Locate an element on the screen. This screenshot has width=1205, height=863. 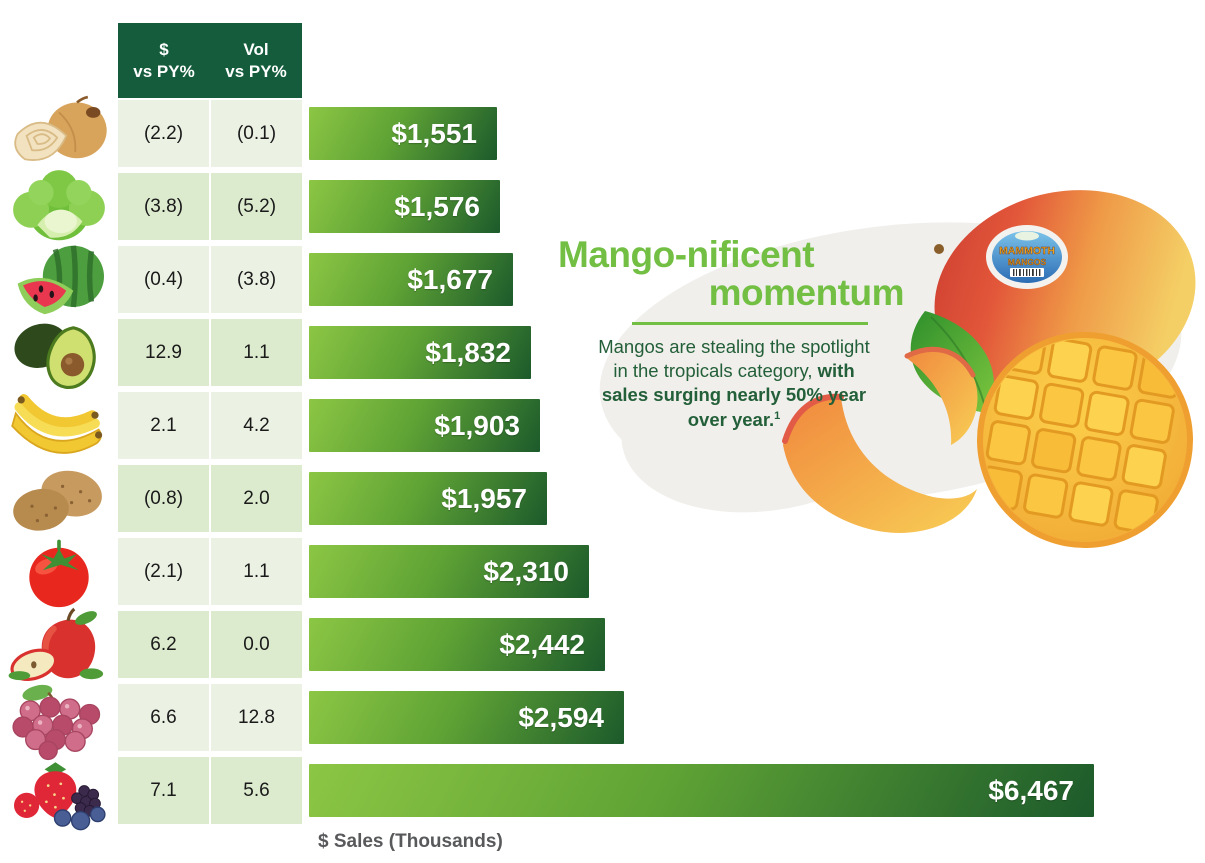
sales-bar: $2,594 is located at coordinates (466, 717).